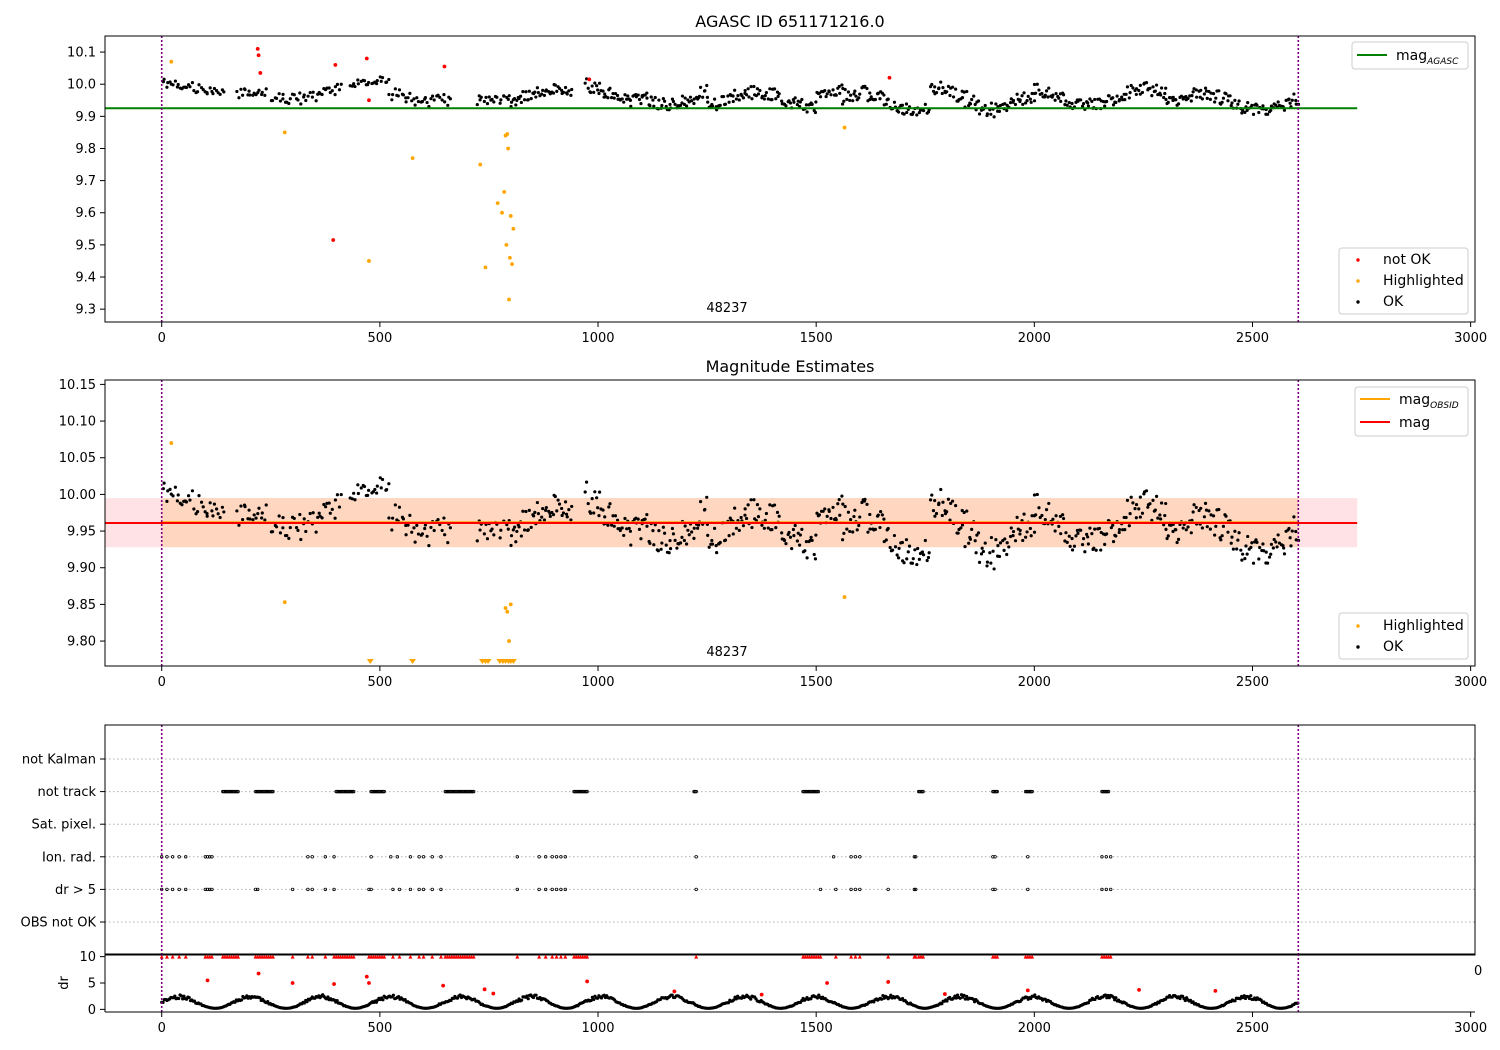 The width and height of the screenshot is (1500, 1050). What do you see at coordinates (92, 984) in the screenshot?
I see `panel4-y-tick-label: 5` at bounding box center [92, 984].